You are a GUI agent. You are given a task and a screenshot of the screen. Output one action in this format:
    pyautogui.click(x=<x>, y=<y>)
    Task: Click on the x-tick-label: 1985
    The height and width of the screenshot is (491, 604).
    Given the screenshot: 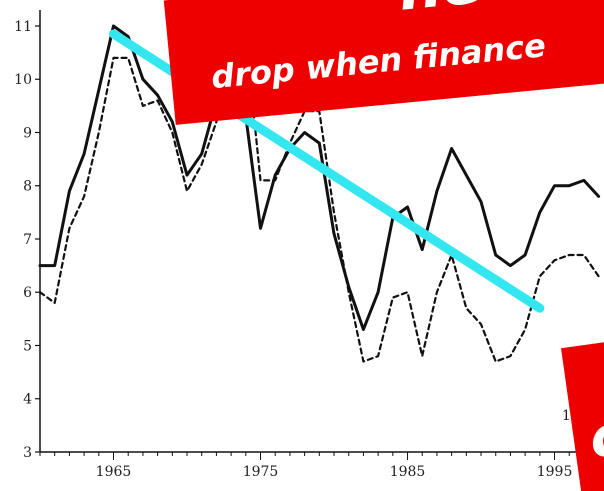 What is the action you would take?
    pyautogui.click(x=408, y=472)
    